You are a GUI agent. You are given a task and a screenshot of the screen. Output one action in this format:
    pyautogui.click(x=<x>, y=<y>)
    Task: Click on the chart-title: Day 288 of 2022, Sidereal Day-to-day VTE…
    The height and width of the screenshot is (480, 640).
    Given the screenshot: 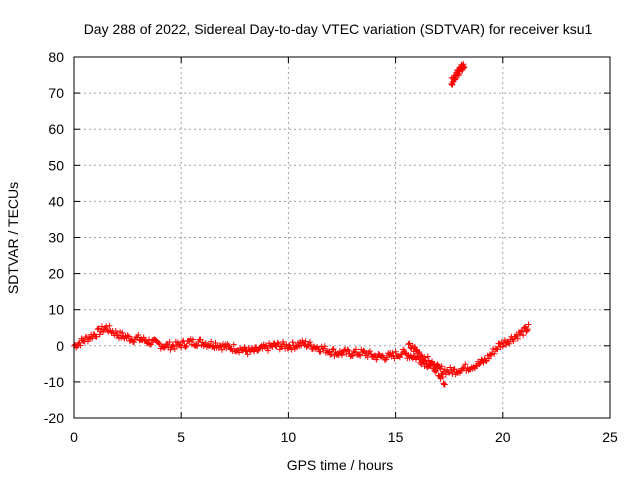 What is the action you would take?
    pyautogui.click(x=338, y=29)
    